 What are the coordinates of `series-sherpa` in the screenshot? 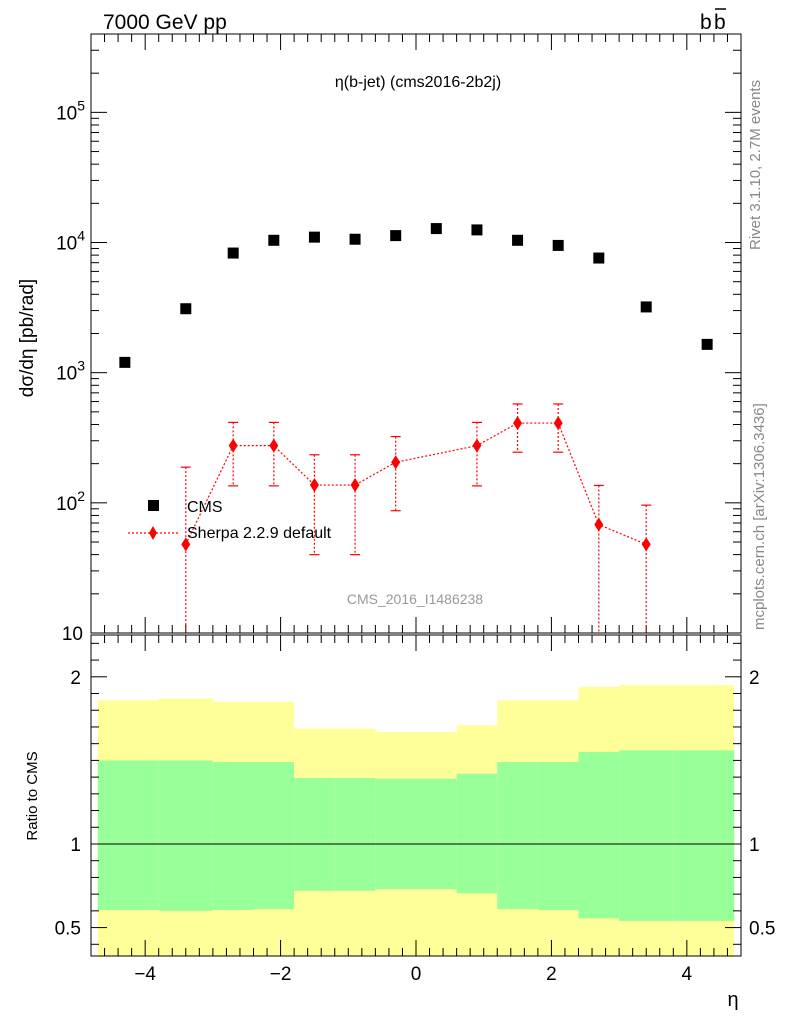 It's located at (416, 518).